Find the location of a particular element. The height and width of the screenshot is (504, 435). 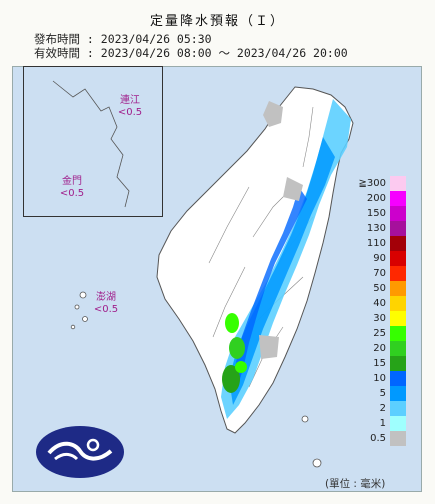

legend-label: 2 is located at coordinates (382, 408).